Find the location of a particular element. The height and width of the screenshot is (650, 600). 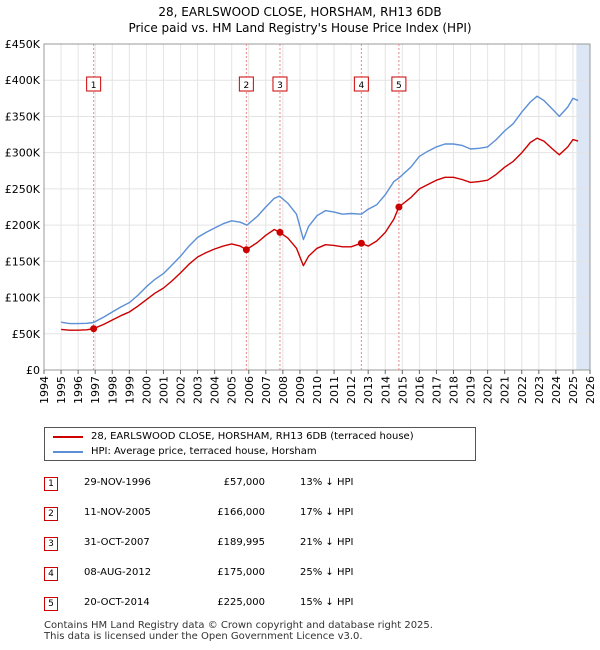

sale-price: £175,000 is located at coordinates (241, 572).